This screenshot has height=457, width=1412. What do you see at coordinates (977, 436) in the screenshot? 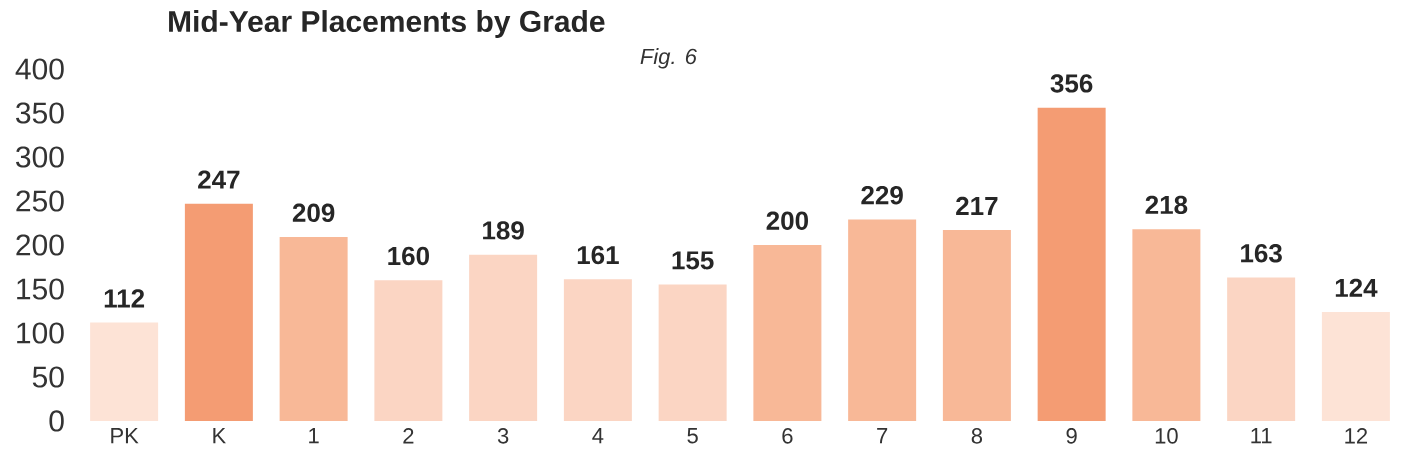
I see `x-tick-label: 8` at bounding box center [977, 436].